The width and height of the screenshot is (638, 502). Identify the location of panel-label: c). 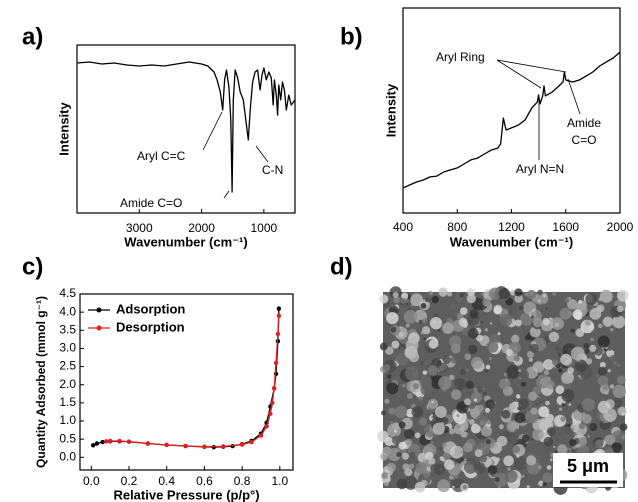
(32, 266).